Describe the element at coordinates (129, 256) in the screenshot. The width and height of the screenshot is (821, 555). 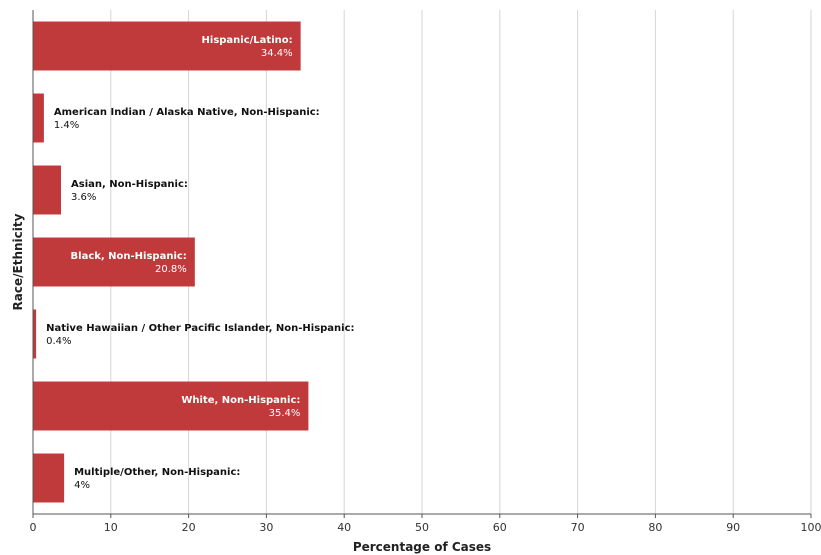
I see `bar-category-label: Black, Non-Hispanic:` at that location.